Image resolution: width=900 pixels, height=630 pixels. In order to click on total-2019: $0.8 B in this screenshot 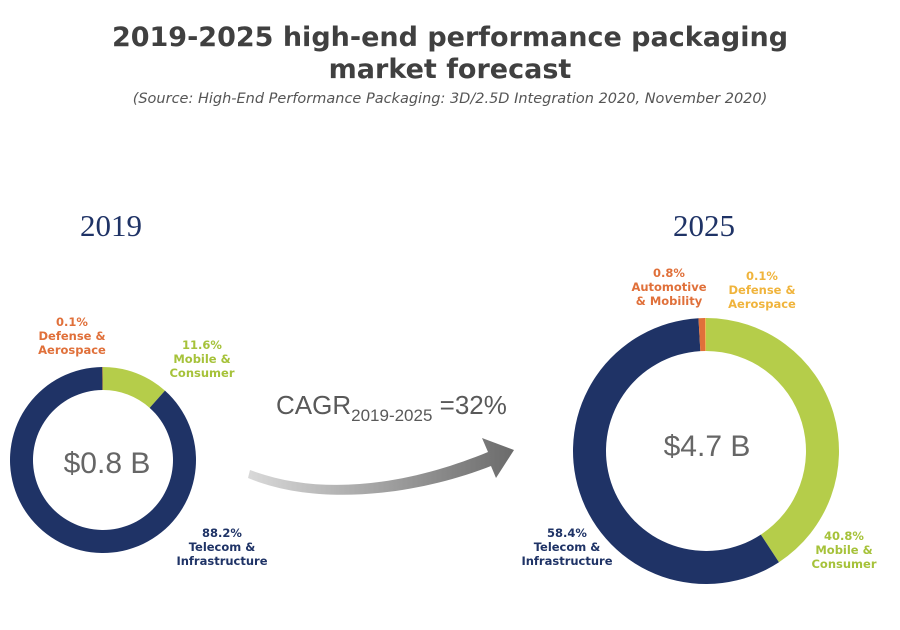, I will do `click(107, 463)`.